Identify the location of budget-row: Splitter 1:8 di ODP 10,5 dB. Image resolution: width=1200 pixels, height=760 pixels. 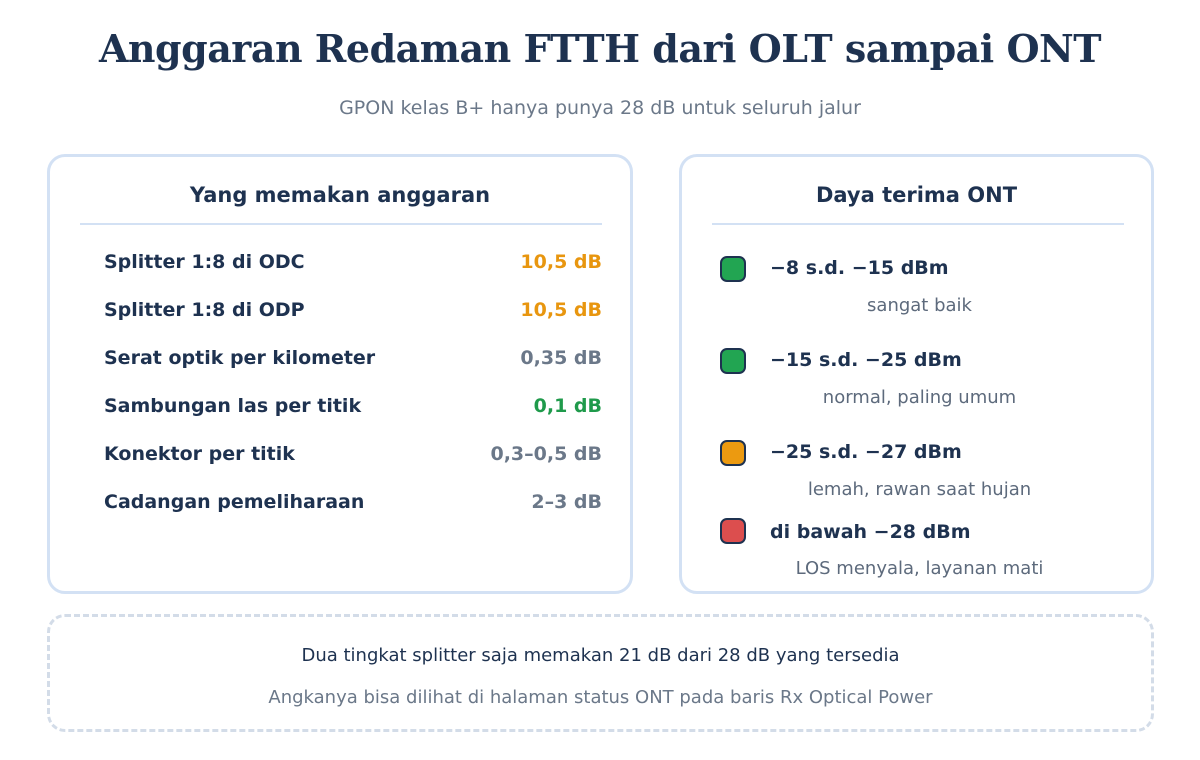
(353, 310).